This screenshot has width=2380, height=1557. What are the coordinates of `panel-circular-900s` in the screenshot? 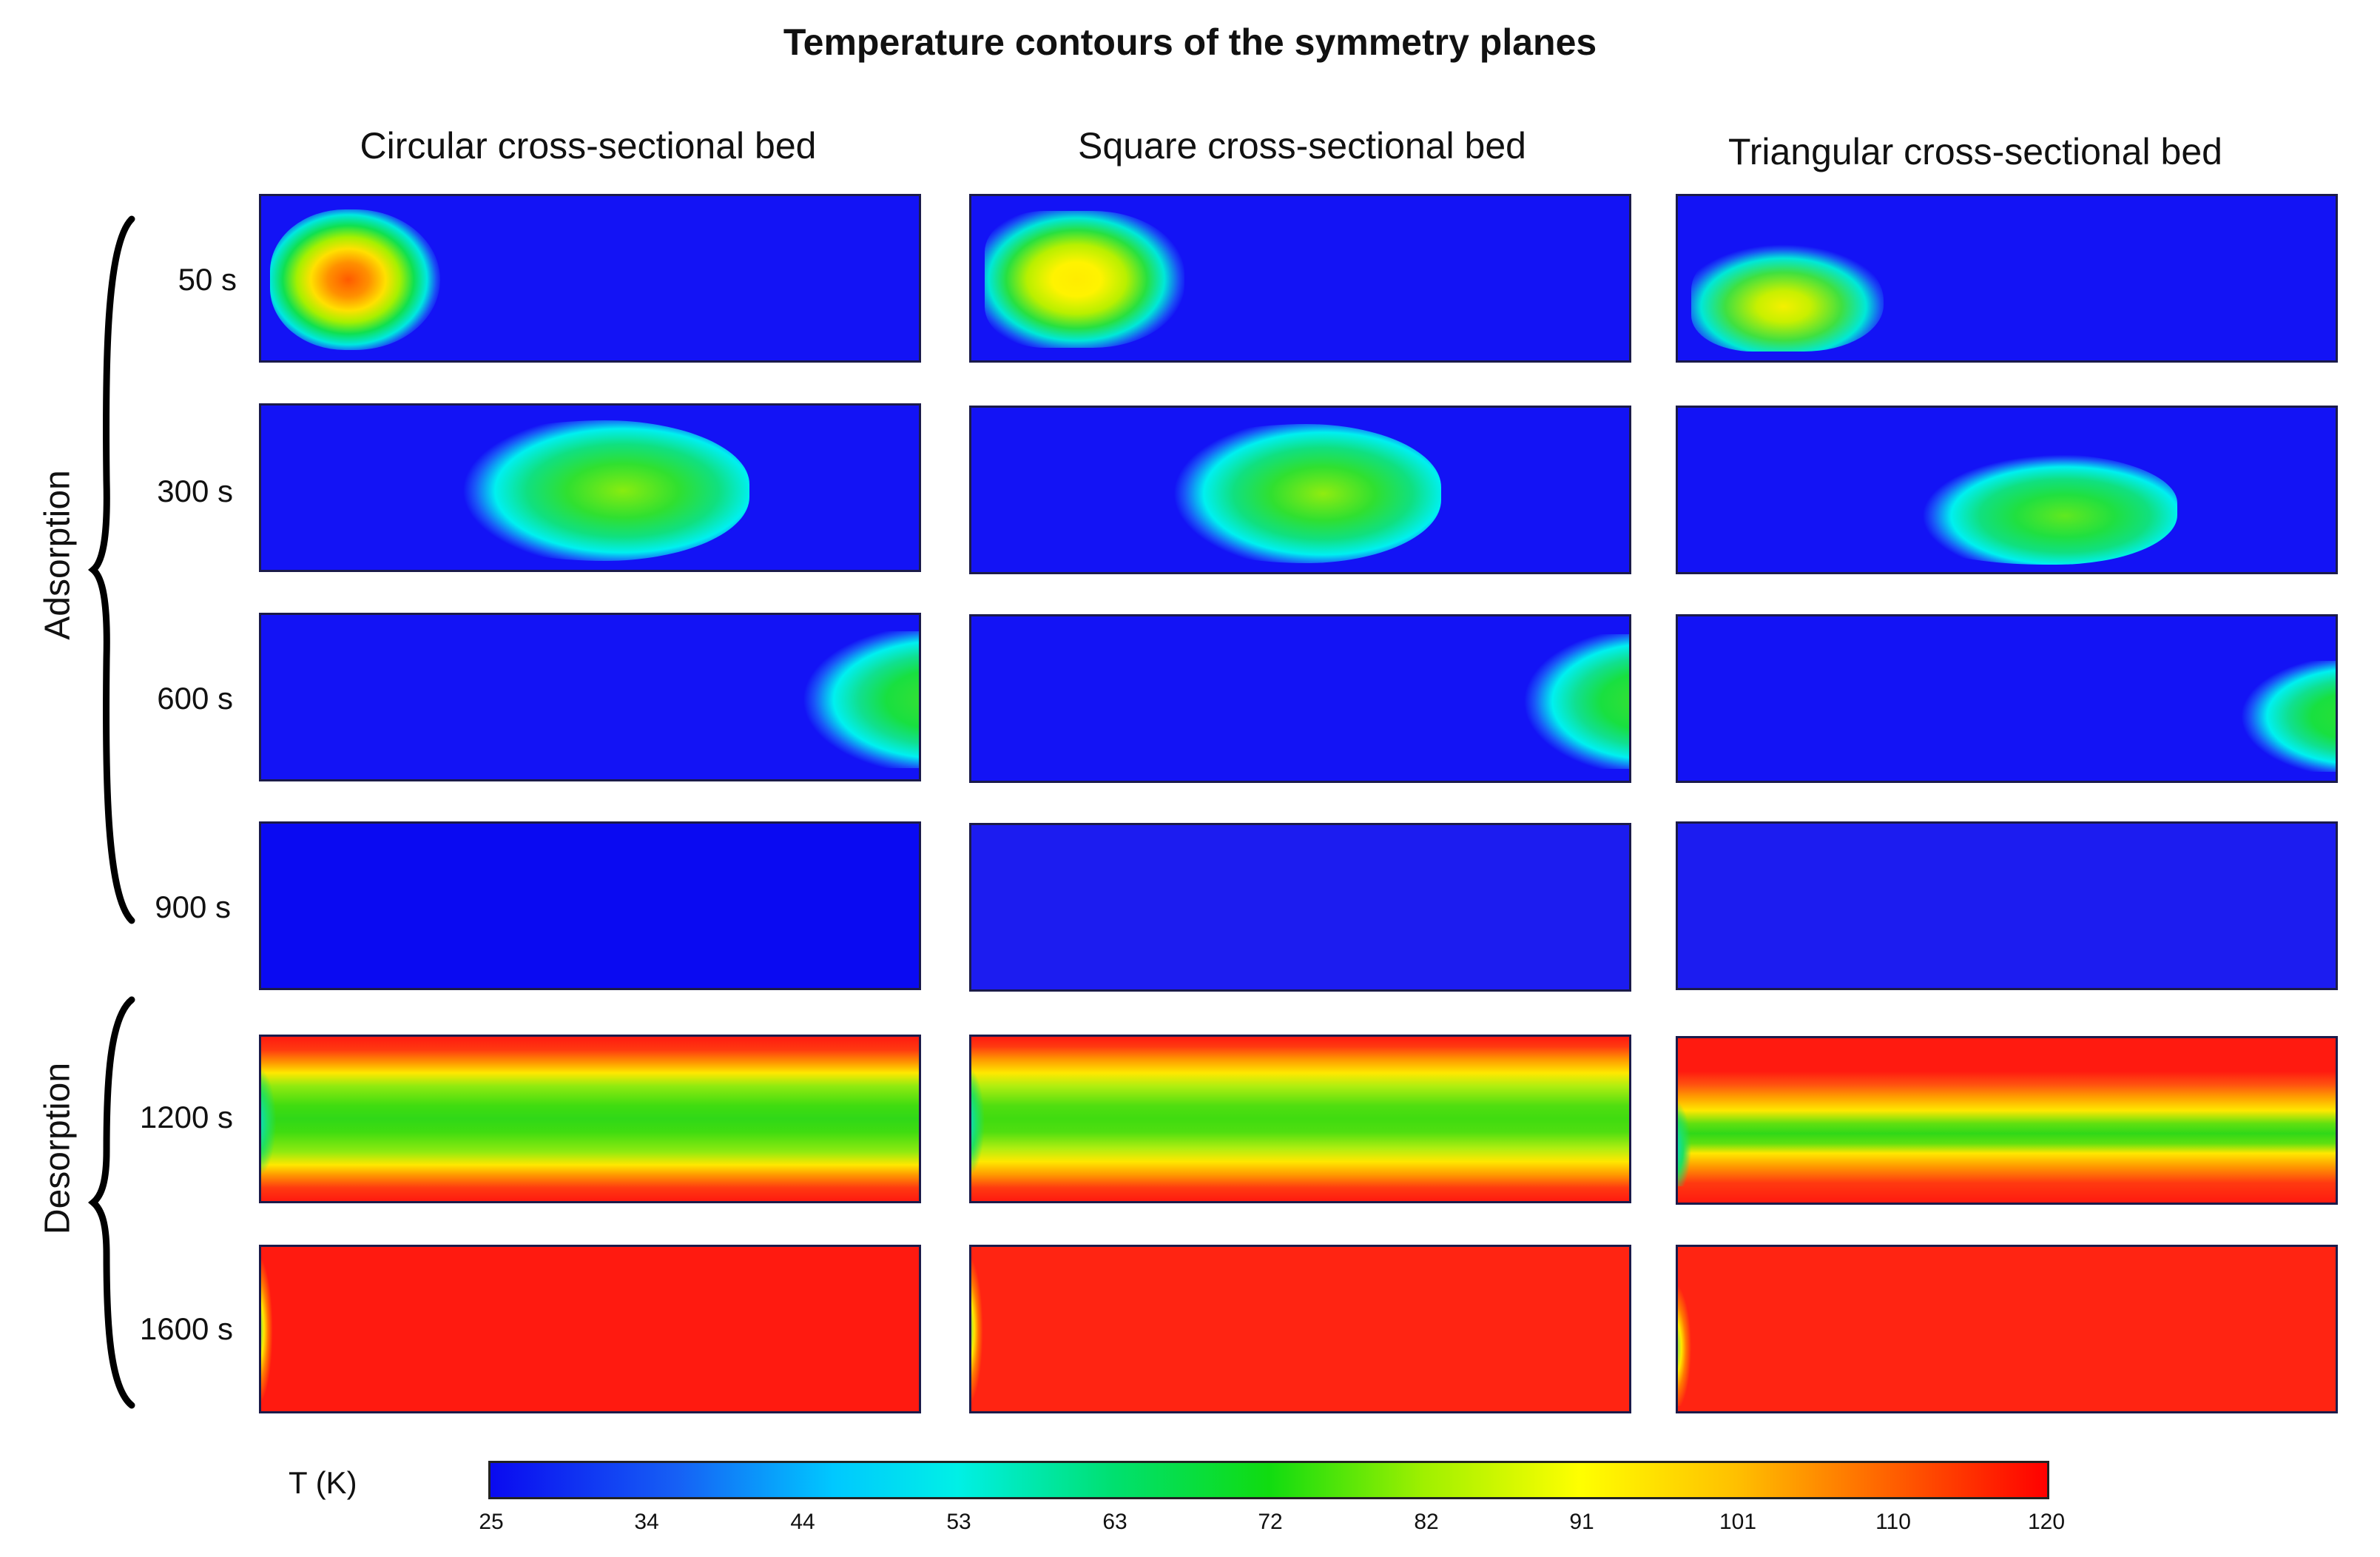 It's located at (590, 905).